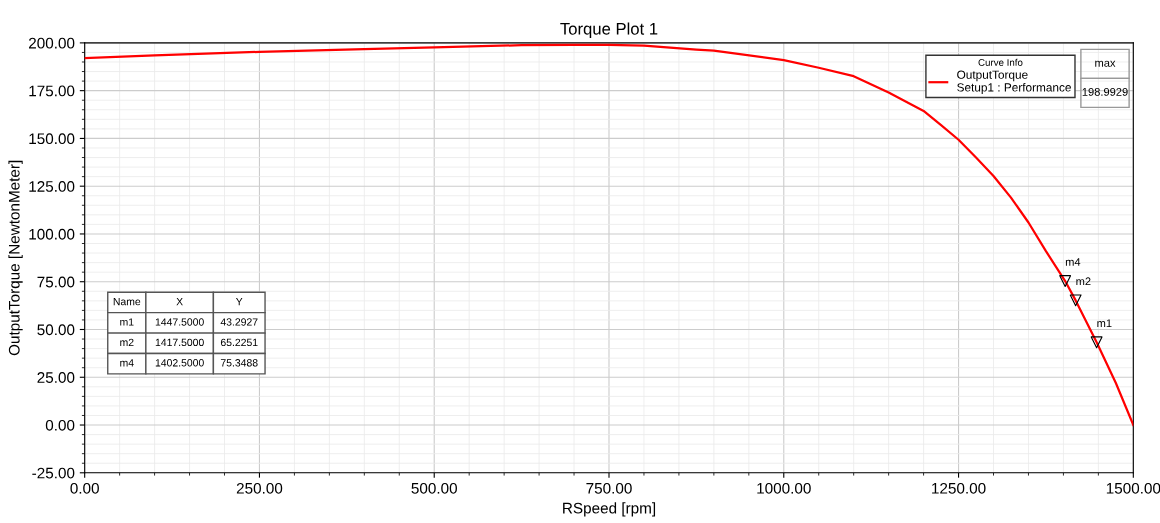 The width and height of the screenshot is (1160, 523). What do you see at coordinates (179, 363) in the screenshot?
I see `annotation: 1402.5000` at bounding box center [179, 363].